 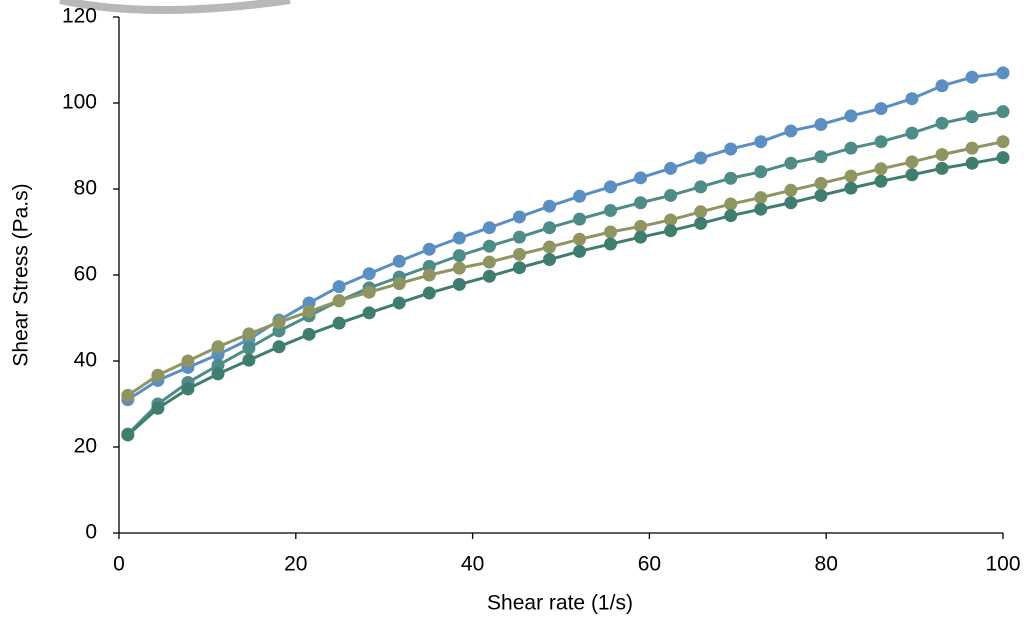 I want to click on x-tick-label: 0, so click(x=119, y=564).